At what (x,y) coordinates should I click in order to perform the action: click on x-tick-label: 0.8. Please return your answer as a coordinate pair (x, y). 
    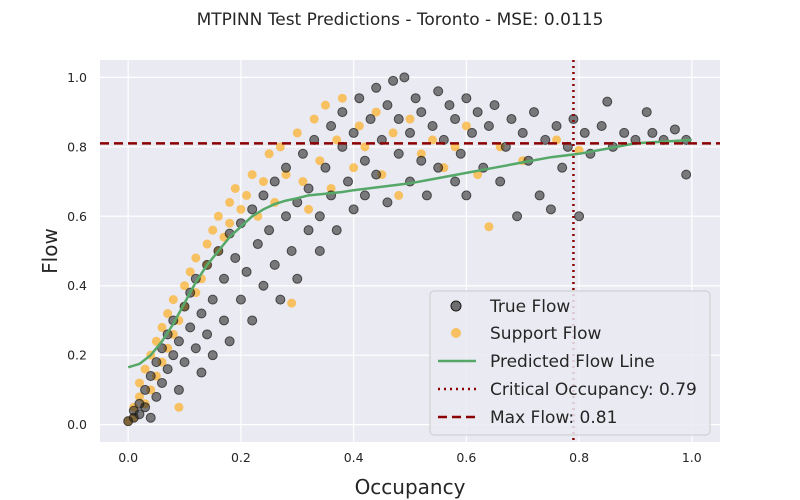
    Looking at the image, I should click on (579, 457).